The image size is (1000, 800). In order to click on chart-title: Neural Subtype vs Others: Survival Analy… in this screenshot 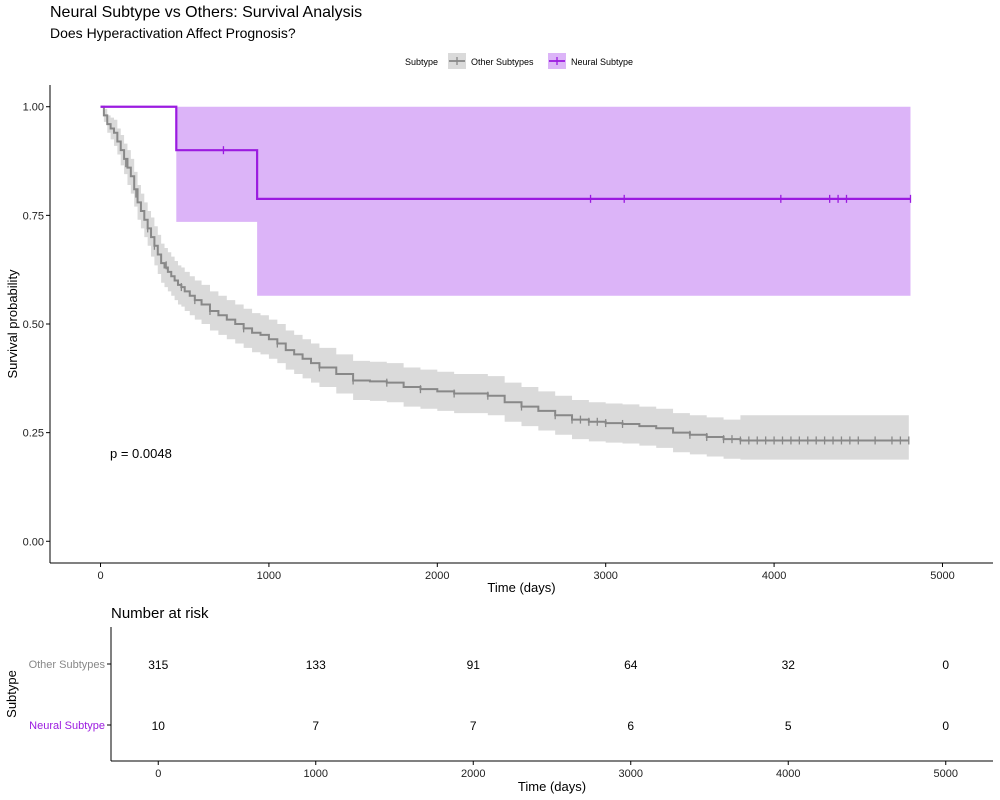, I will do `click(206, 12)`.